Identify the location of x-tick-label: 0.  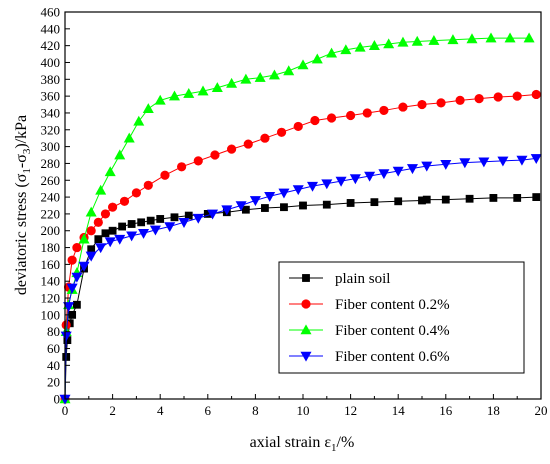
(65, 410).